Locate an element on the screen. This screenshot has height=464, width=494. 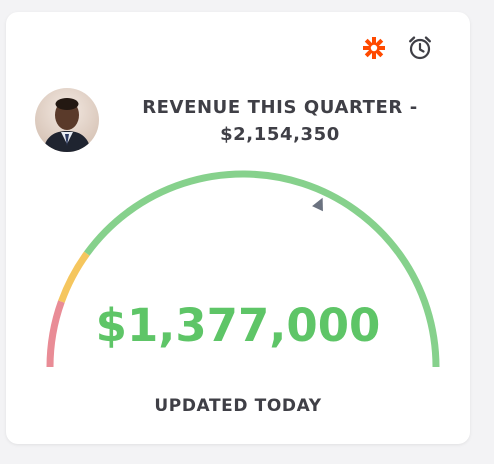
title-line-1: REVENUE THIS QUARTER - is located at coordinates (280, 107).